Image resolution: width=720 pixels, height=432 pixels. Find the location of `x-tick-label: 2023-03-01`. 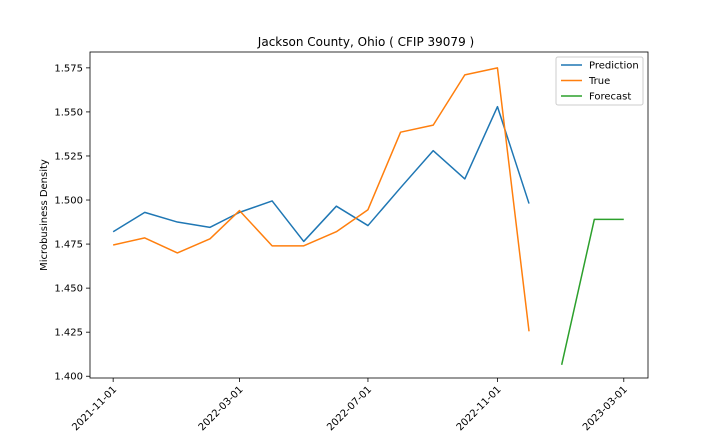

x-tick-label: 2023-03-01 is located at coordinates (605, 408).